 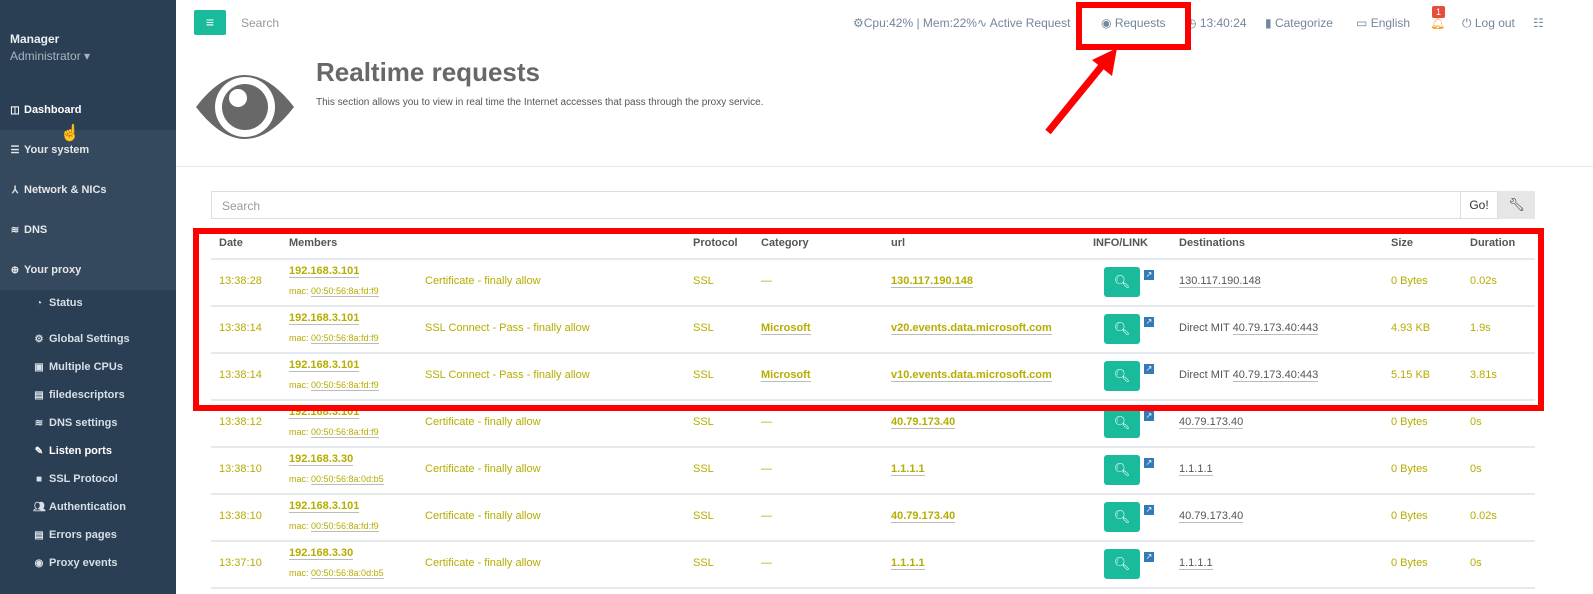 What do you see at coordinates (971, 375) in the screenshot?
I see `row-url-link: v10.events.data.microsoft.com` at bounding box center [971, 375].